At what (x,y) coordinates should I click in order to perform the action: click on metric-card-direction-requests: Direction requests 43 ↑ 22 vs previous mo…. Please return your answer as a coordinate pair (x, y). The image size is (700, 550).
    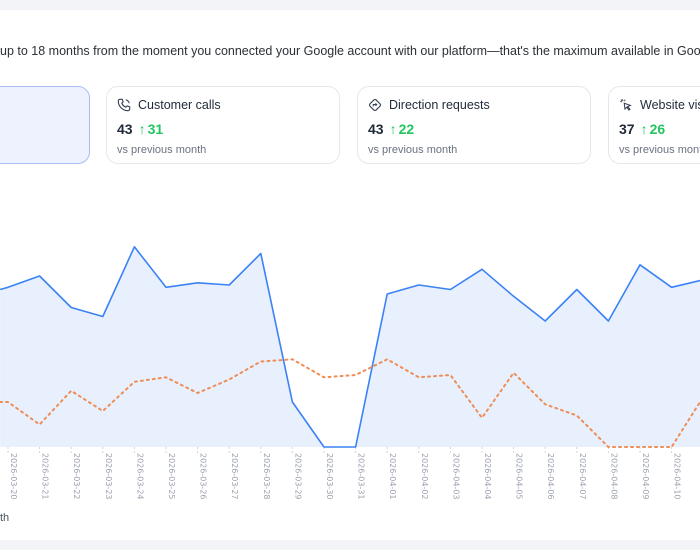
    Looking at the image, I should click on (474, 125).